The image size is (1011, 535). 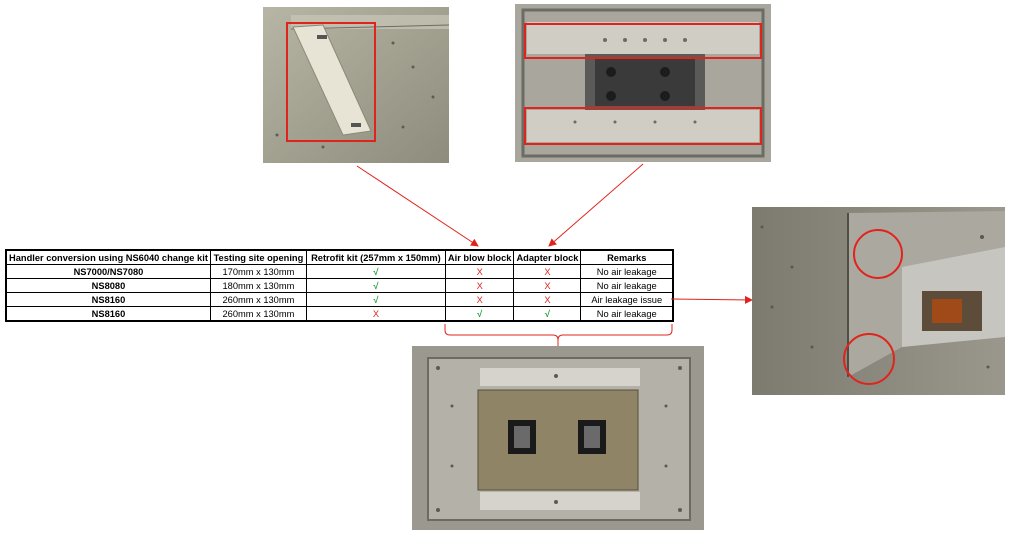 I want to click on arrow-to-adapter-block, so click(x=596, y=205).